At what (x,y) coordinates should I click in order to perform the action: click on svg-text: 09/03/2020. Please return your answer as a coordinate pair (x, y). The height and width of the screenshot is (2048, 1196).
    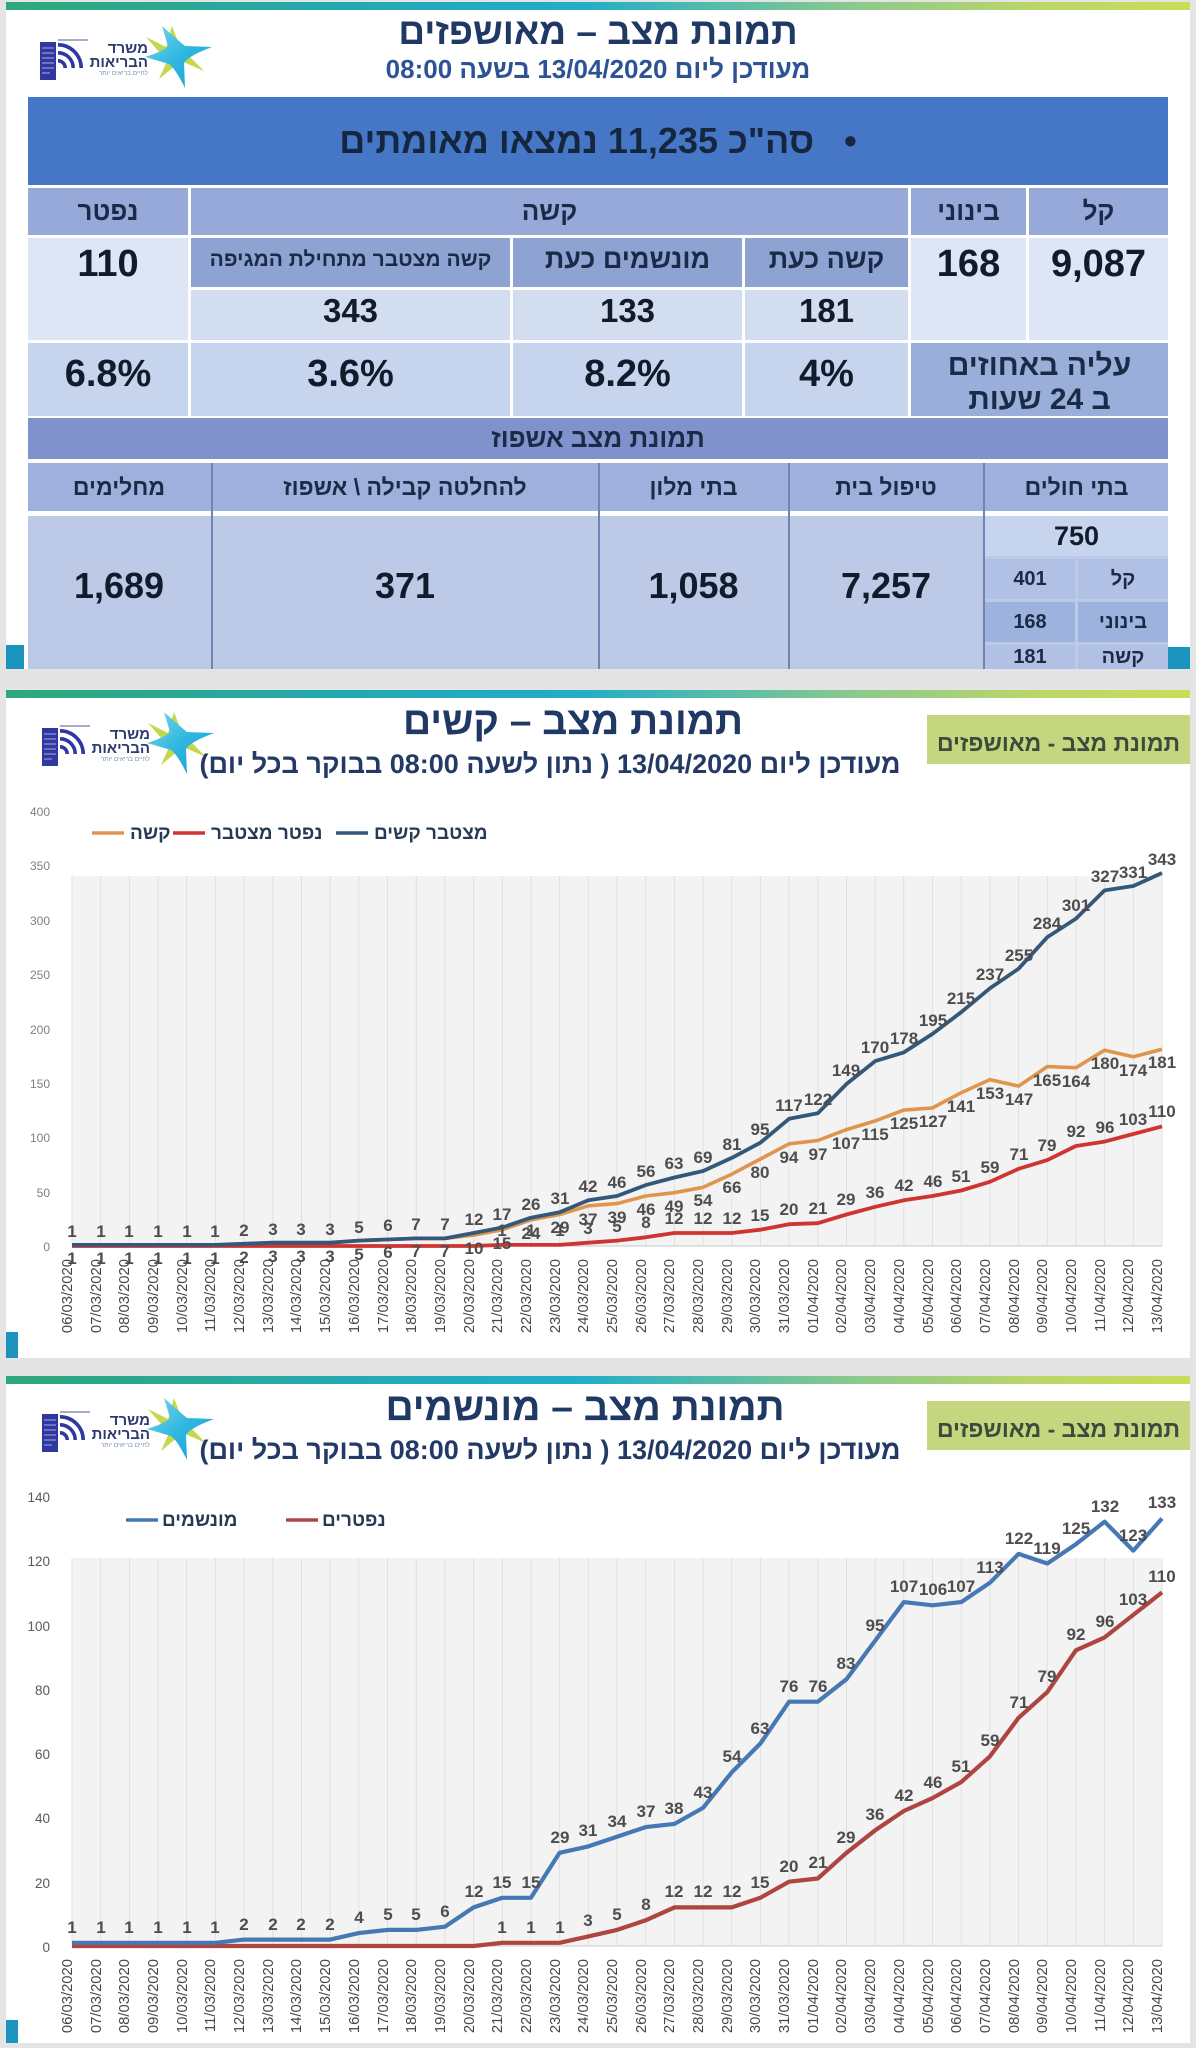
    Looking at the image, I should click on (154, 1296).